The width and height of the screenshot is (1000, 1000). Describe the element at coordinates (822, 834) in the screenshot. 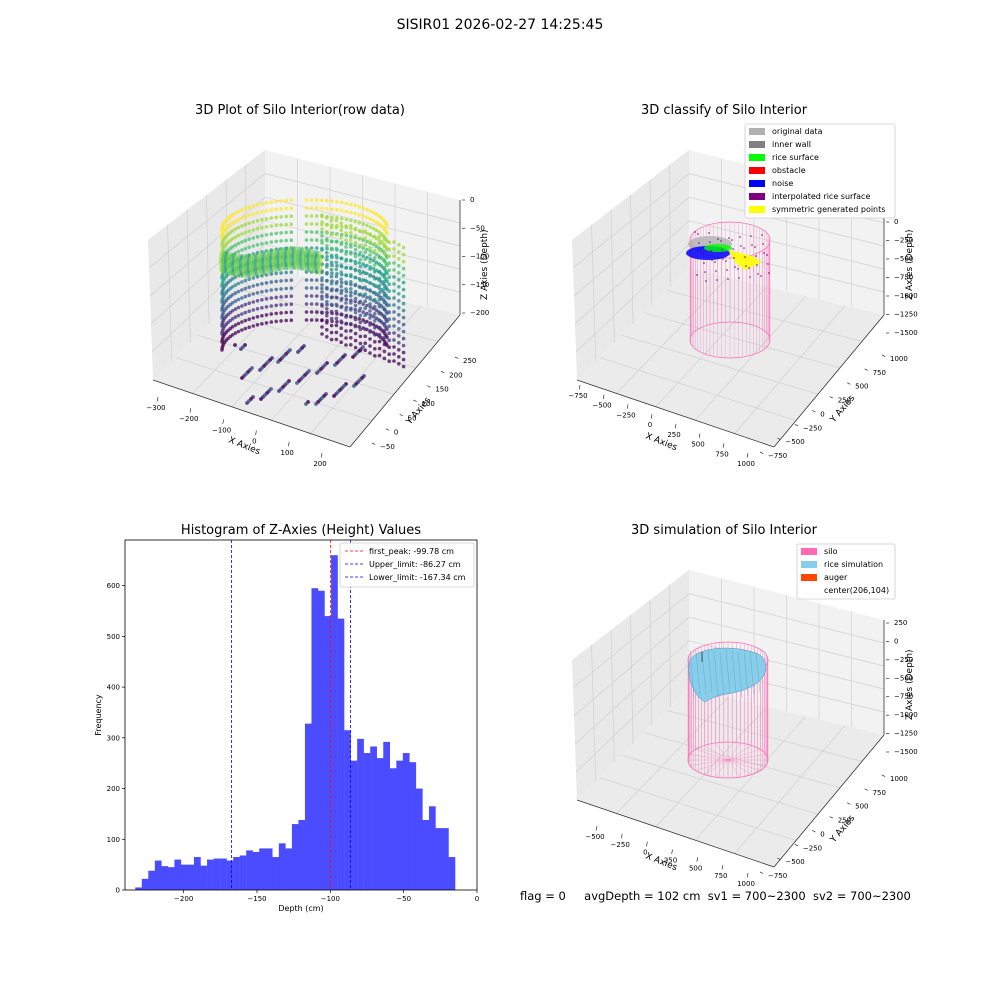

I see `simulation-y-tick-label: 0` at that location.